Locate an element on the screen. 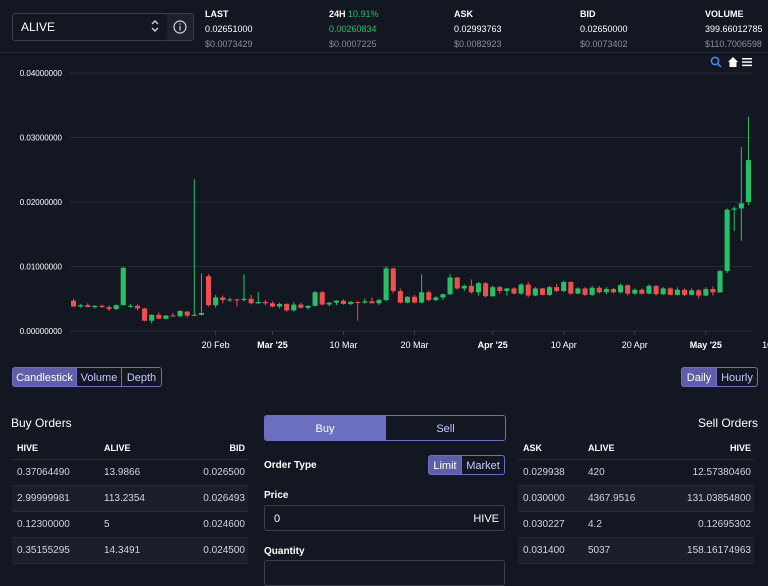 The width and height of the screenshot is (768, 586). hourly-button: Hourly is located at coordinates (737, 377).